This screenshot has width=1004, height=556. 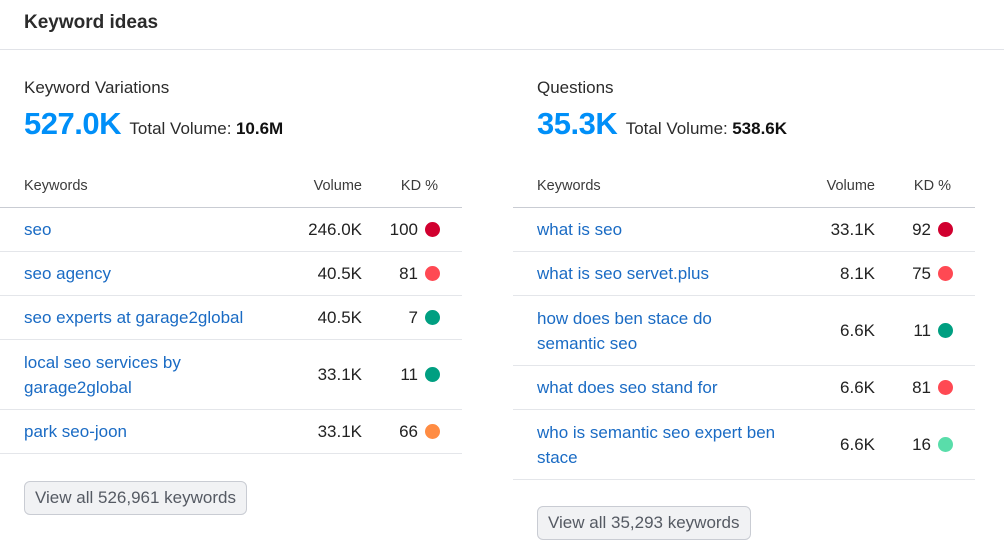 I want to click on keyword-link: seo agency, so click(x=67, y=273).